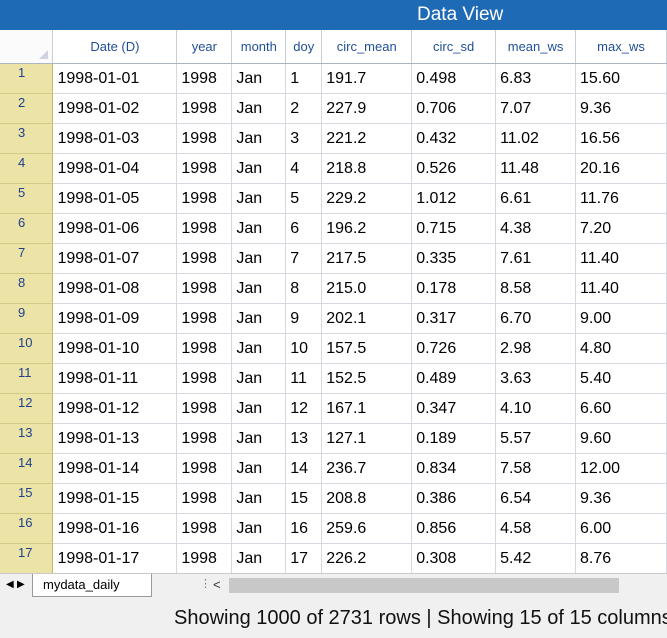 The width and height of the screenshot is (667, 638). What do you see at coordinates (367, 348) in the screenshot?
I see `cell-circ-mean: 157.5` at bounding box center [367, 348].